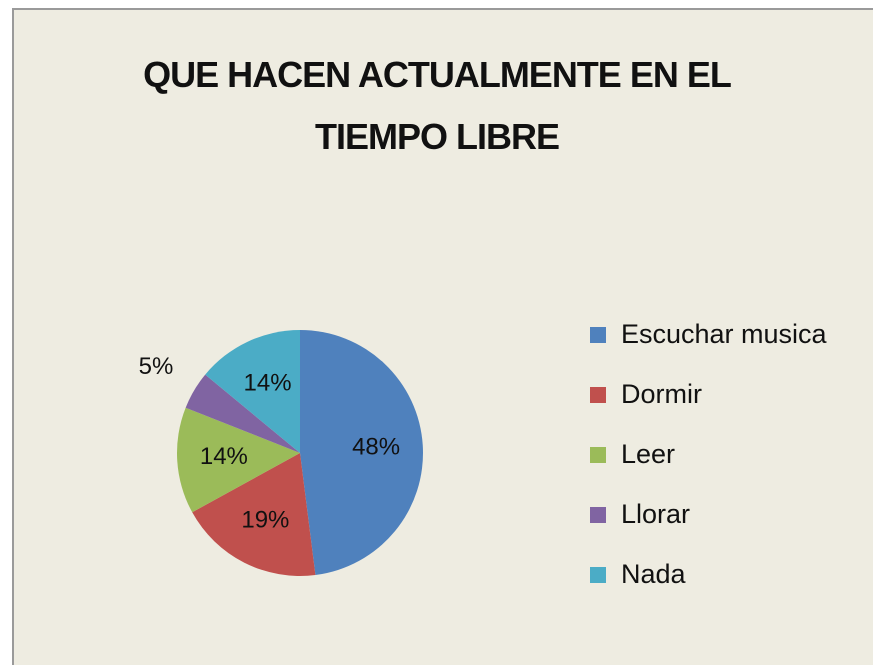  What do you see at coordinates (654, 574) in the screenshot?
I see `legend-label: Nada` at bounding box center [654, 574].